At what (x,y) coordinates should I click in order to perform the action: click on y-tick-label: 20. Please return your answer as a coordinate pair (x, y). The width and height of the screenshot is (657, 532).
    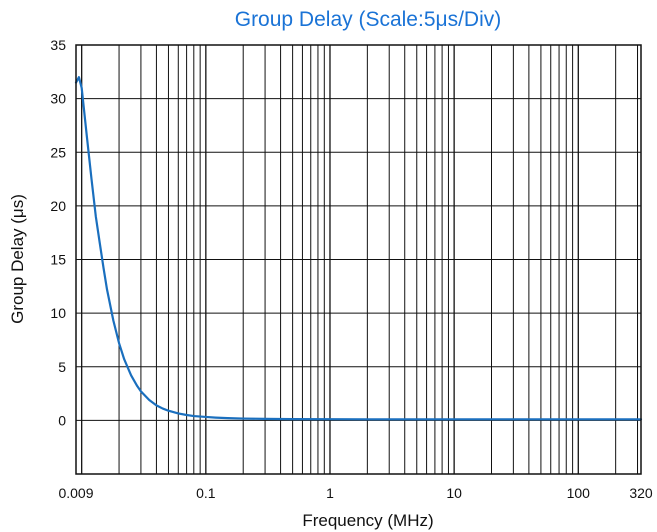
    Looking at the image, I should click on (58, 206).